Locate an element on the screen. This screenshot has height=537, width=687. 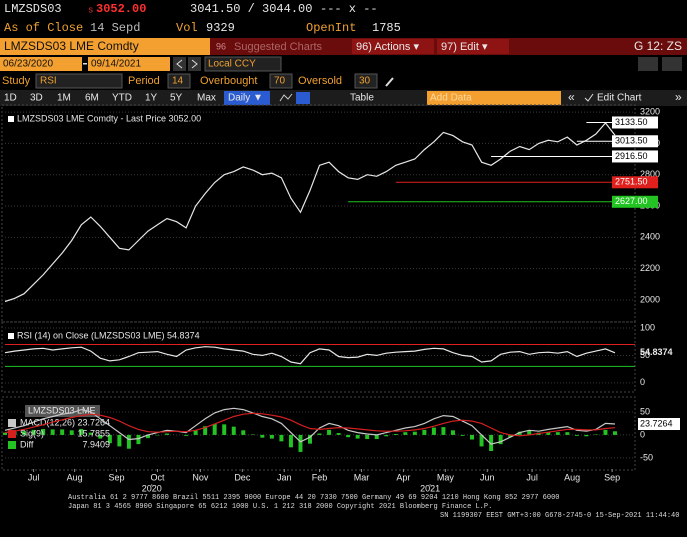
chart-title: LMZSDS03 LME Comdty - Last Price 3052.00 is located at coordinates (109, 118).